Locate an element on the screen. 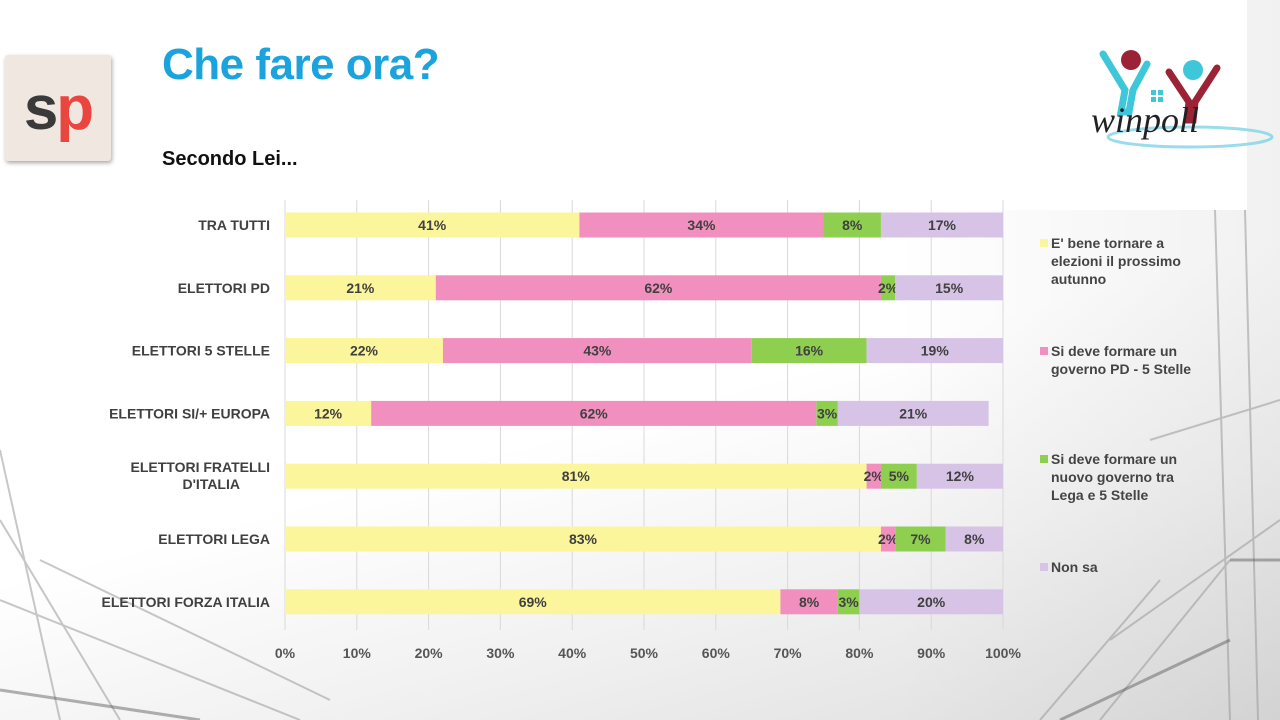 The image size is (1280, 720). data-label: 7% is located at coordinates (920, 539).